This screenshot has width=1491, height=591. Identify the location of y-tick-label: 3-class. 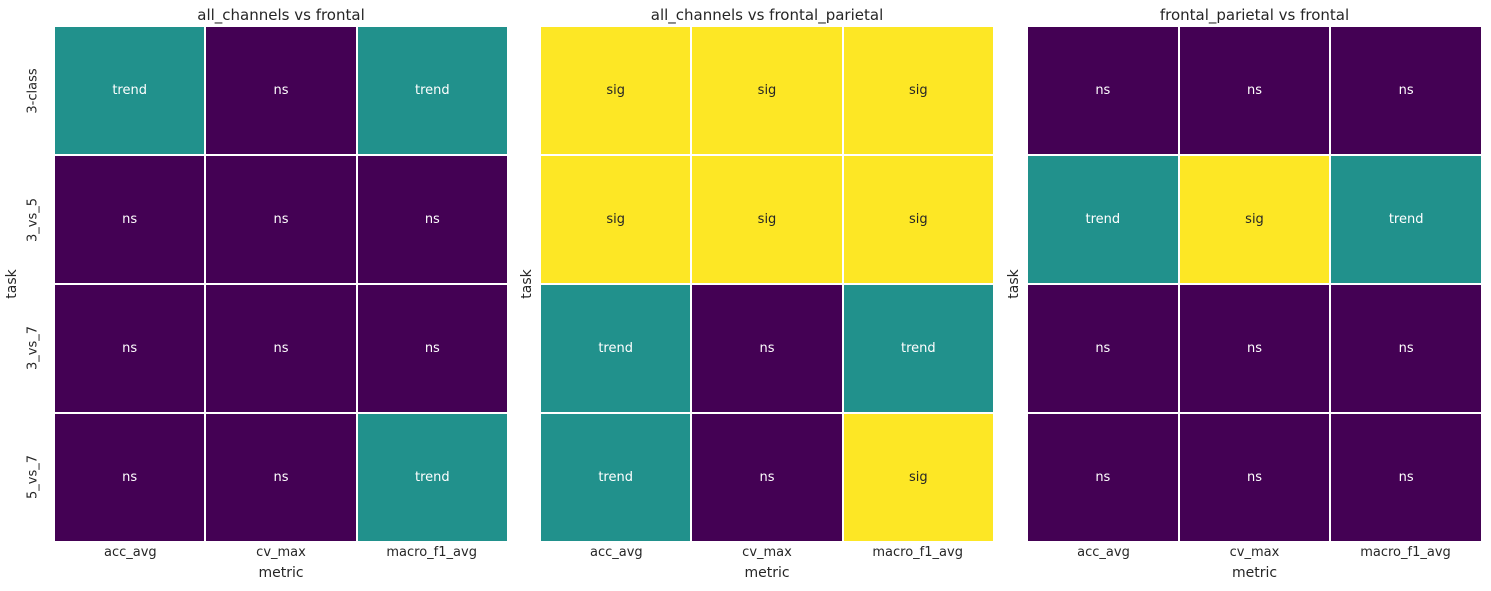
(33, 91).